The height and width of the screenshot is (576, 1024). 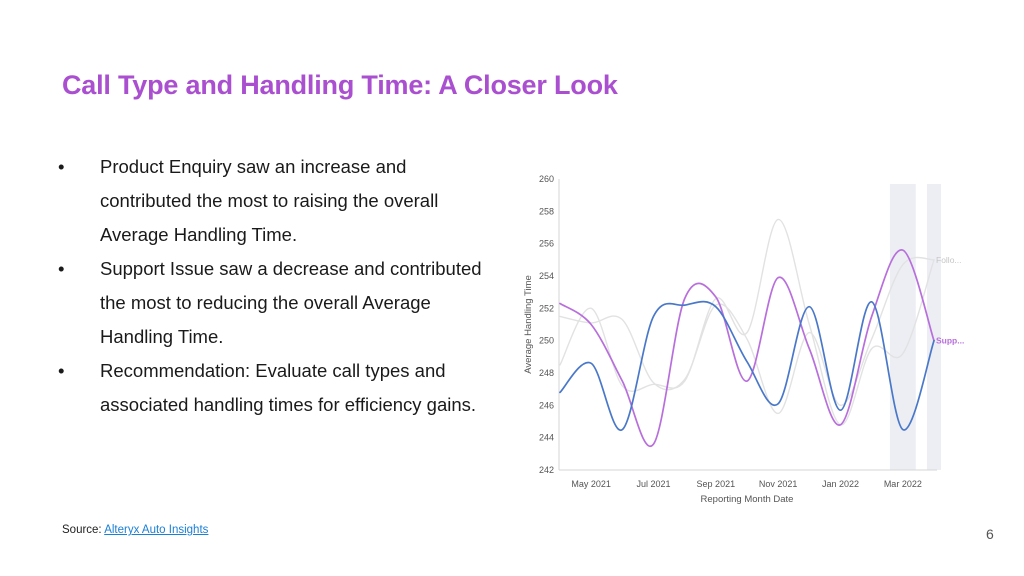 What do you see at coordinates (546, 276) in the screenshot?
I see `y-tick-label: 254` at bounding box center [546, 276].